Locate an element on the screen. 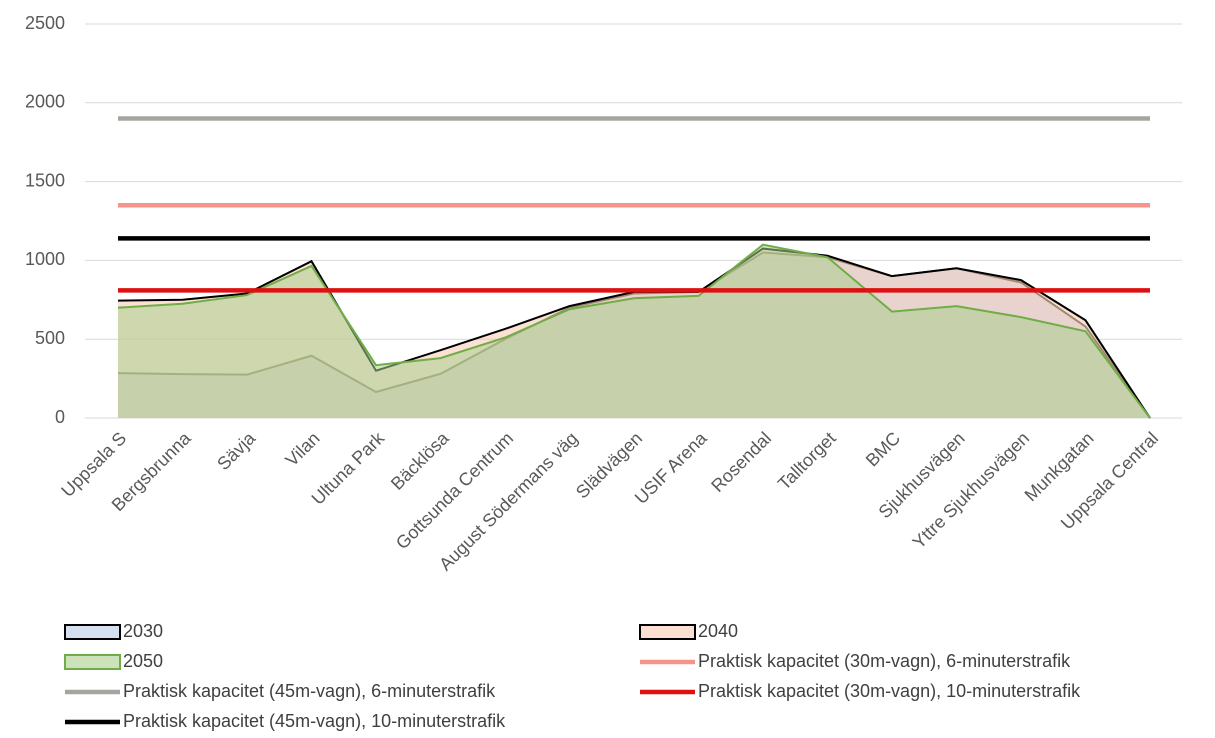  x-tick-label: Talltorget is located at coordinates (807, 461).